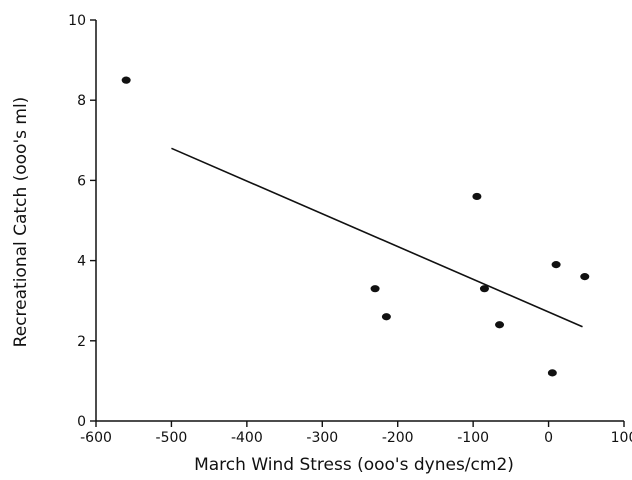 The image size is (632, 480). What do you see at coordinates (21, 222) in the screenshot?
I see `y-axis-title: Recreational Catch (ooo's ml)` at bounding box center [21, 222].